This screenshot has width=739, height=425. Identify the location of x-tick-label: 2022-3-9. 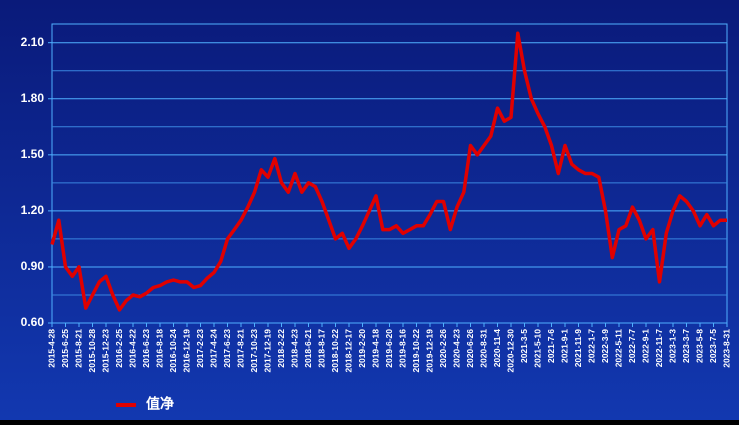
(605, 346).